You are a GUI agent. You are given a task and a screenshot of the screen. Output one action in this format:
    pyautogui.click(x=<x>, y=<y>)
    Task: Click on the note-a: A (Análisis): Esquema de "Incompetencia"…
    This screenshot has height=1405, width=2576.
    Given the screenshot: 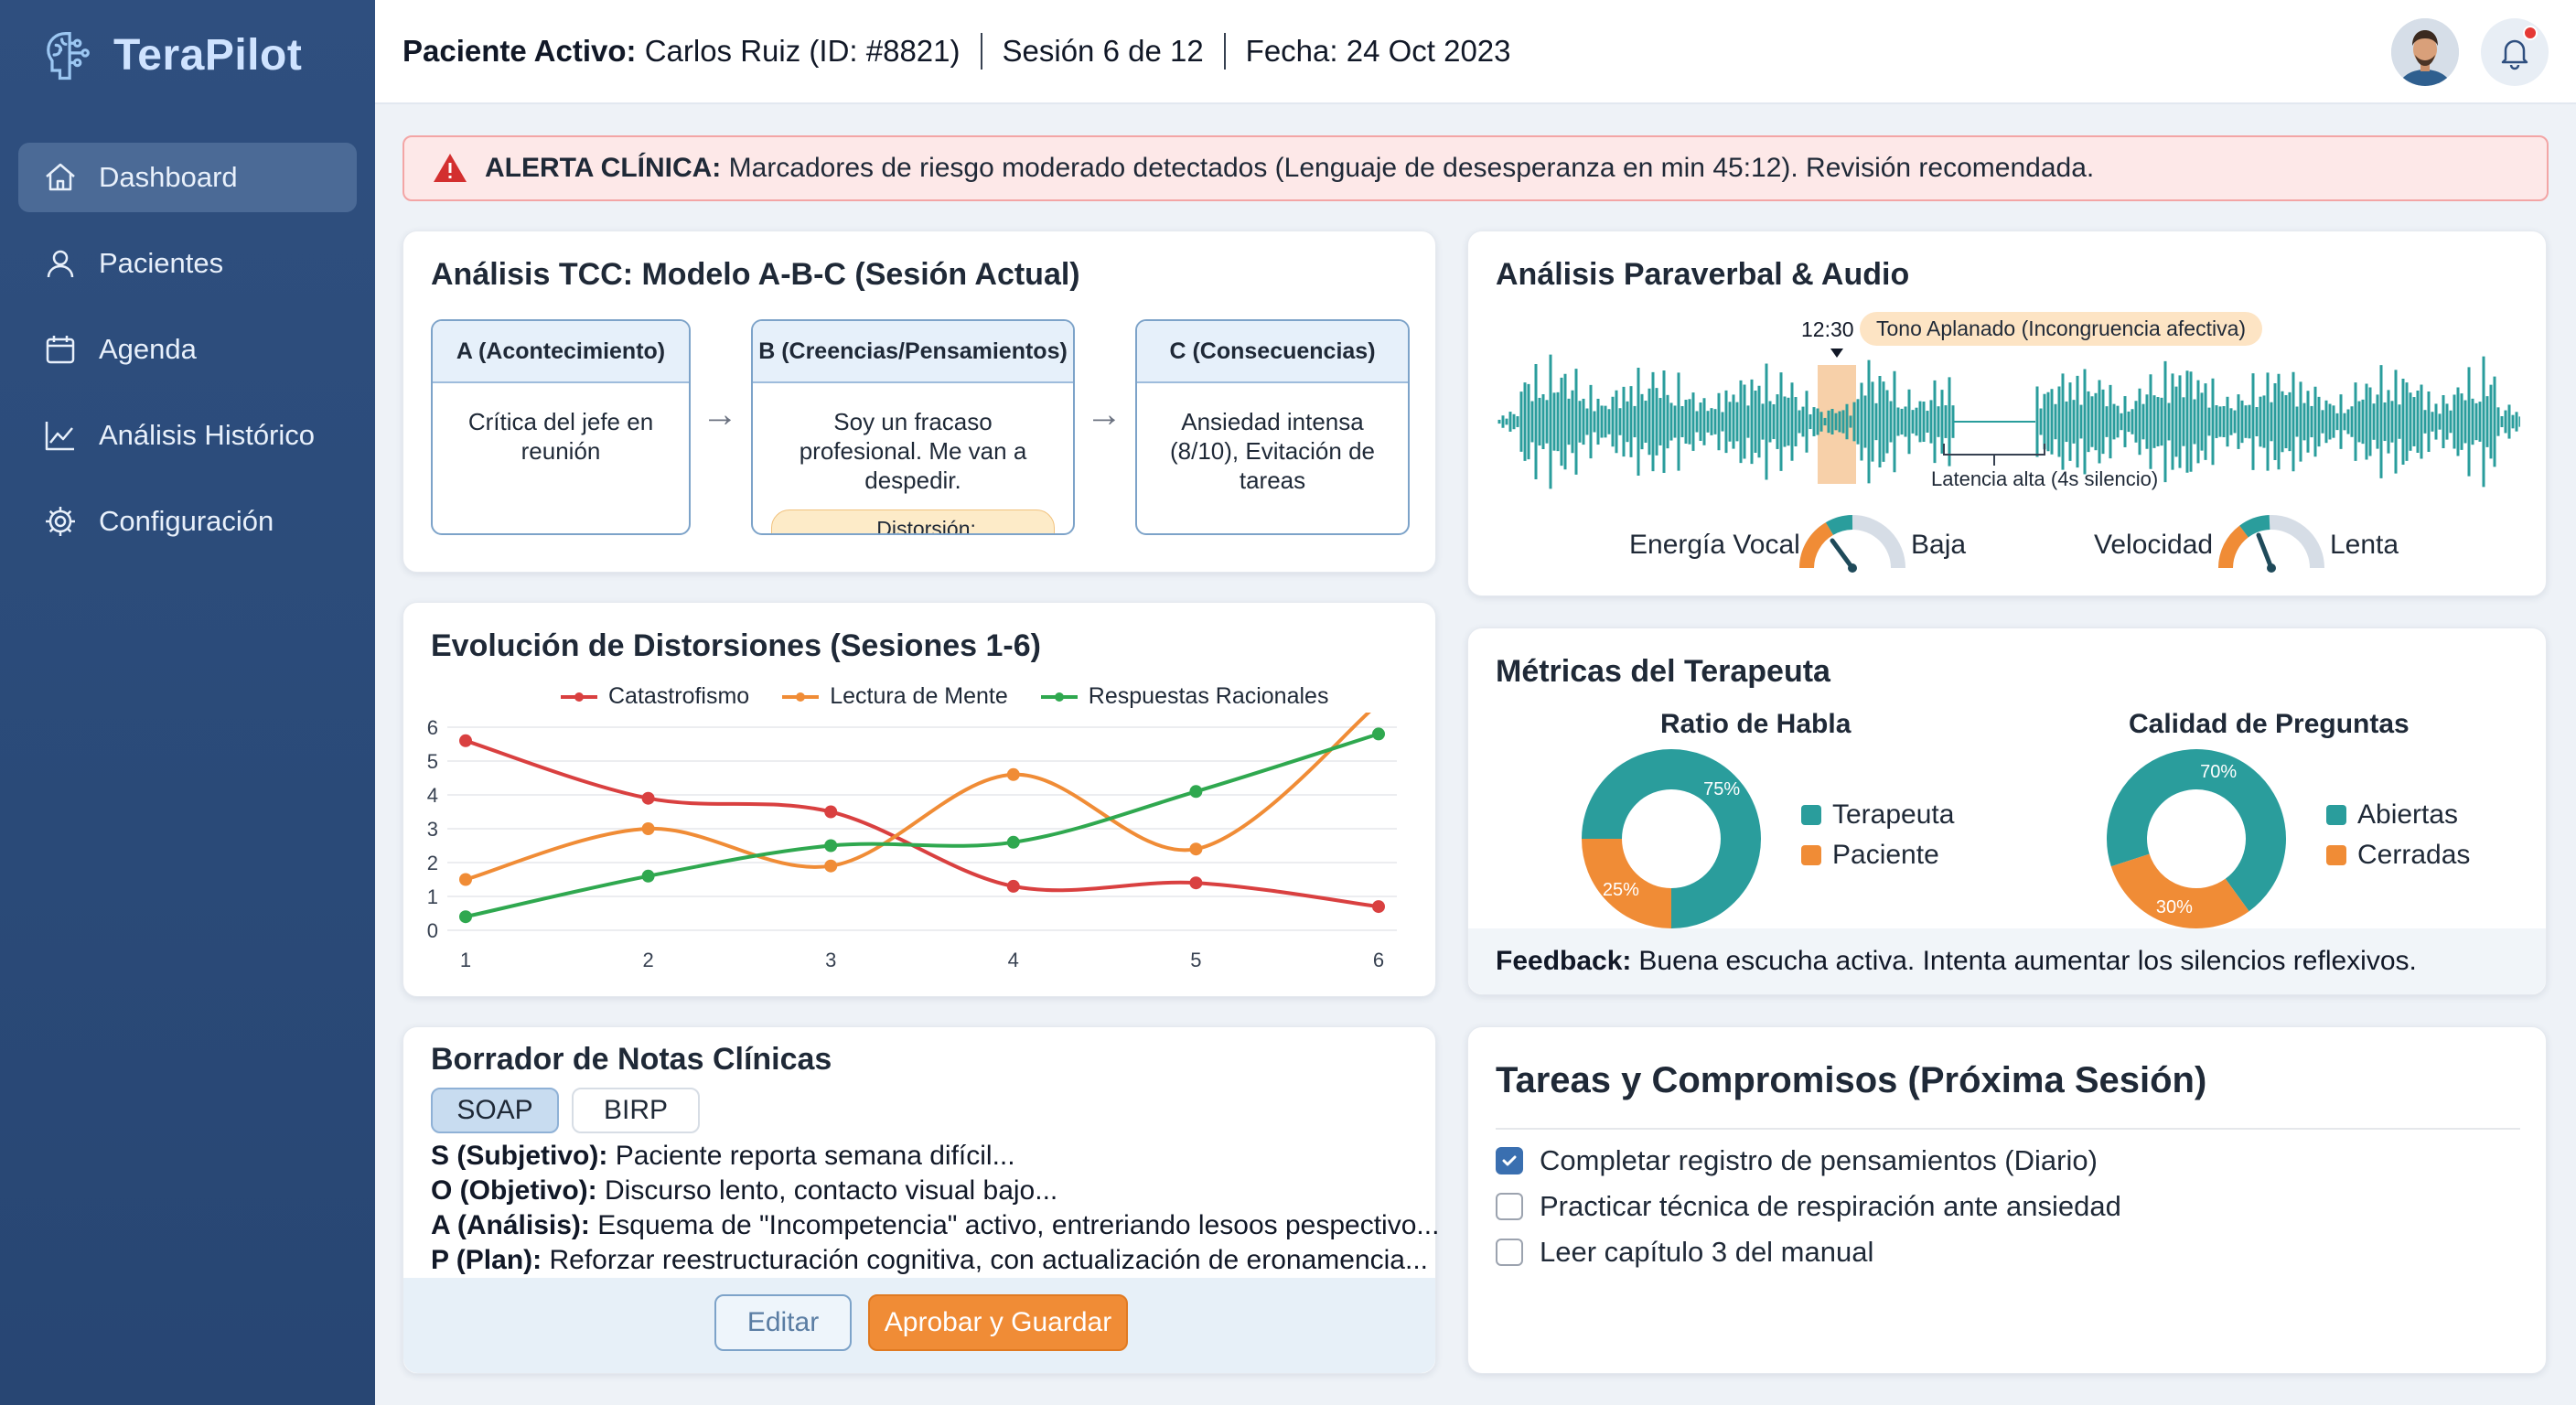 What is the action you would take?
    pyautogui.click(x=935, y=1225)
    